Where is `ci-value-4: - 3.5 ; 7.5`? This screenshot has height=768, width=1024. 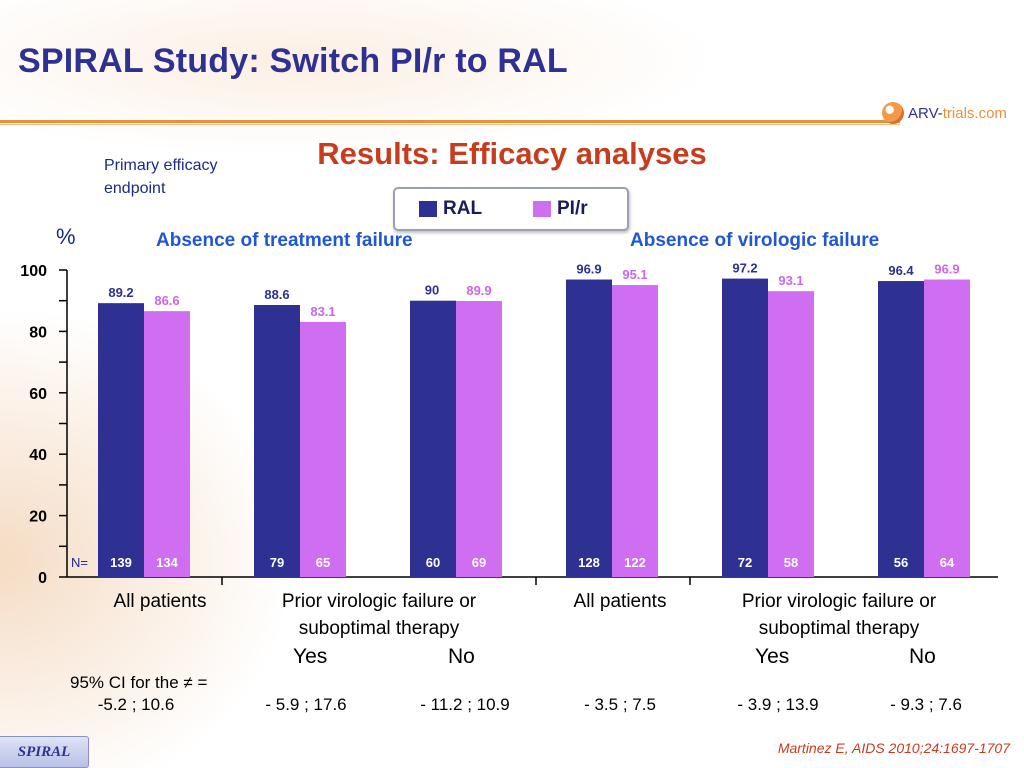
ci-value-4: - 3.5 ; 7.5 is located at coordinates (620, 704).